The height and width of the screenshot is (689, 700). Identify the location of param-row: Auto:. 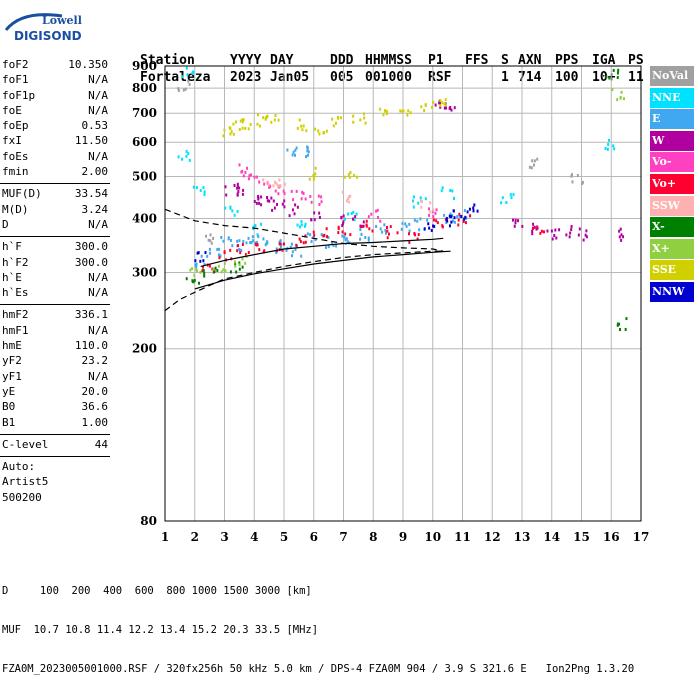
(55, 467).